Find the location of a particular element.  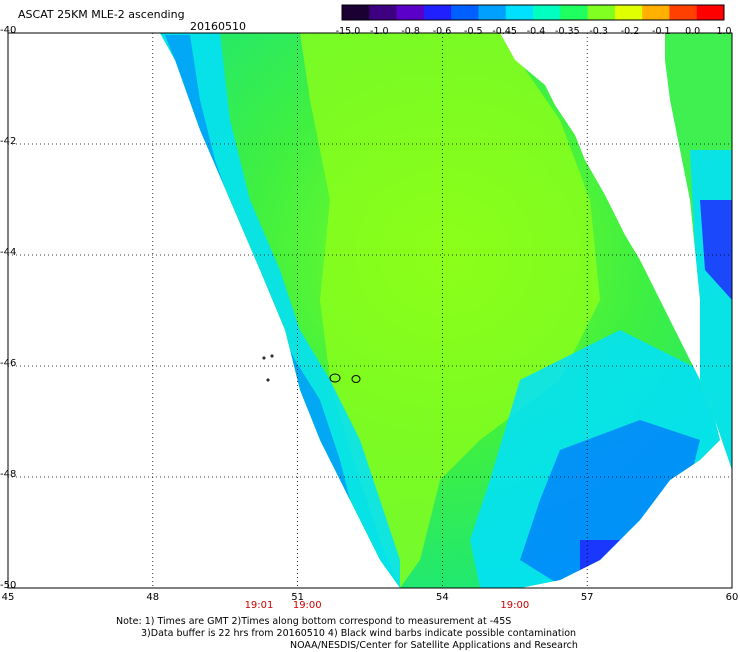

lon-label: 48 is located at coordinates (153, 597).